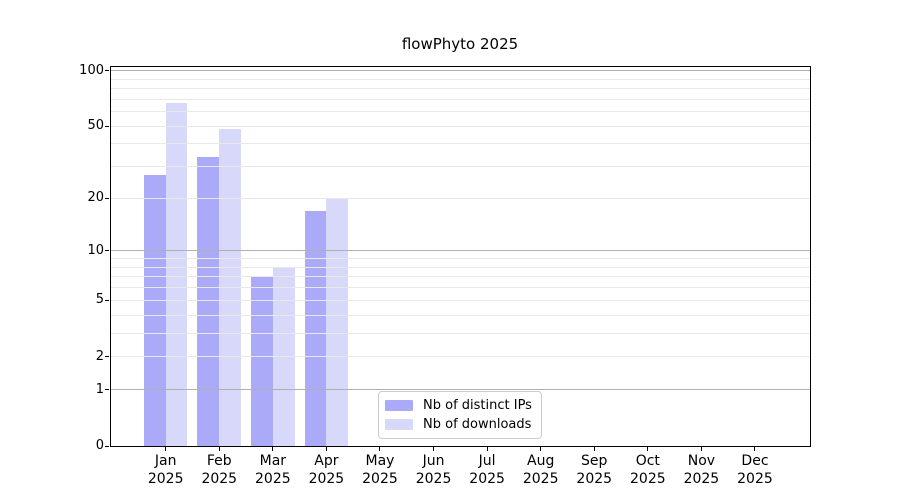  Describe the element at coordinates (219, 470) in the screenshot. I see `x-tick-label: Feb 2025` at that location.